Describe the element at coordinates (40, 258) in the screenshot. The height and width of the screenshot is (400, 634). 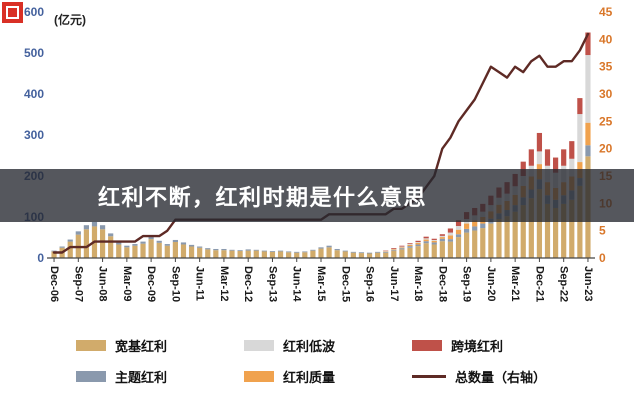
I see `svg-text: 0` at that location.